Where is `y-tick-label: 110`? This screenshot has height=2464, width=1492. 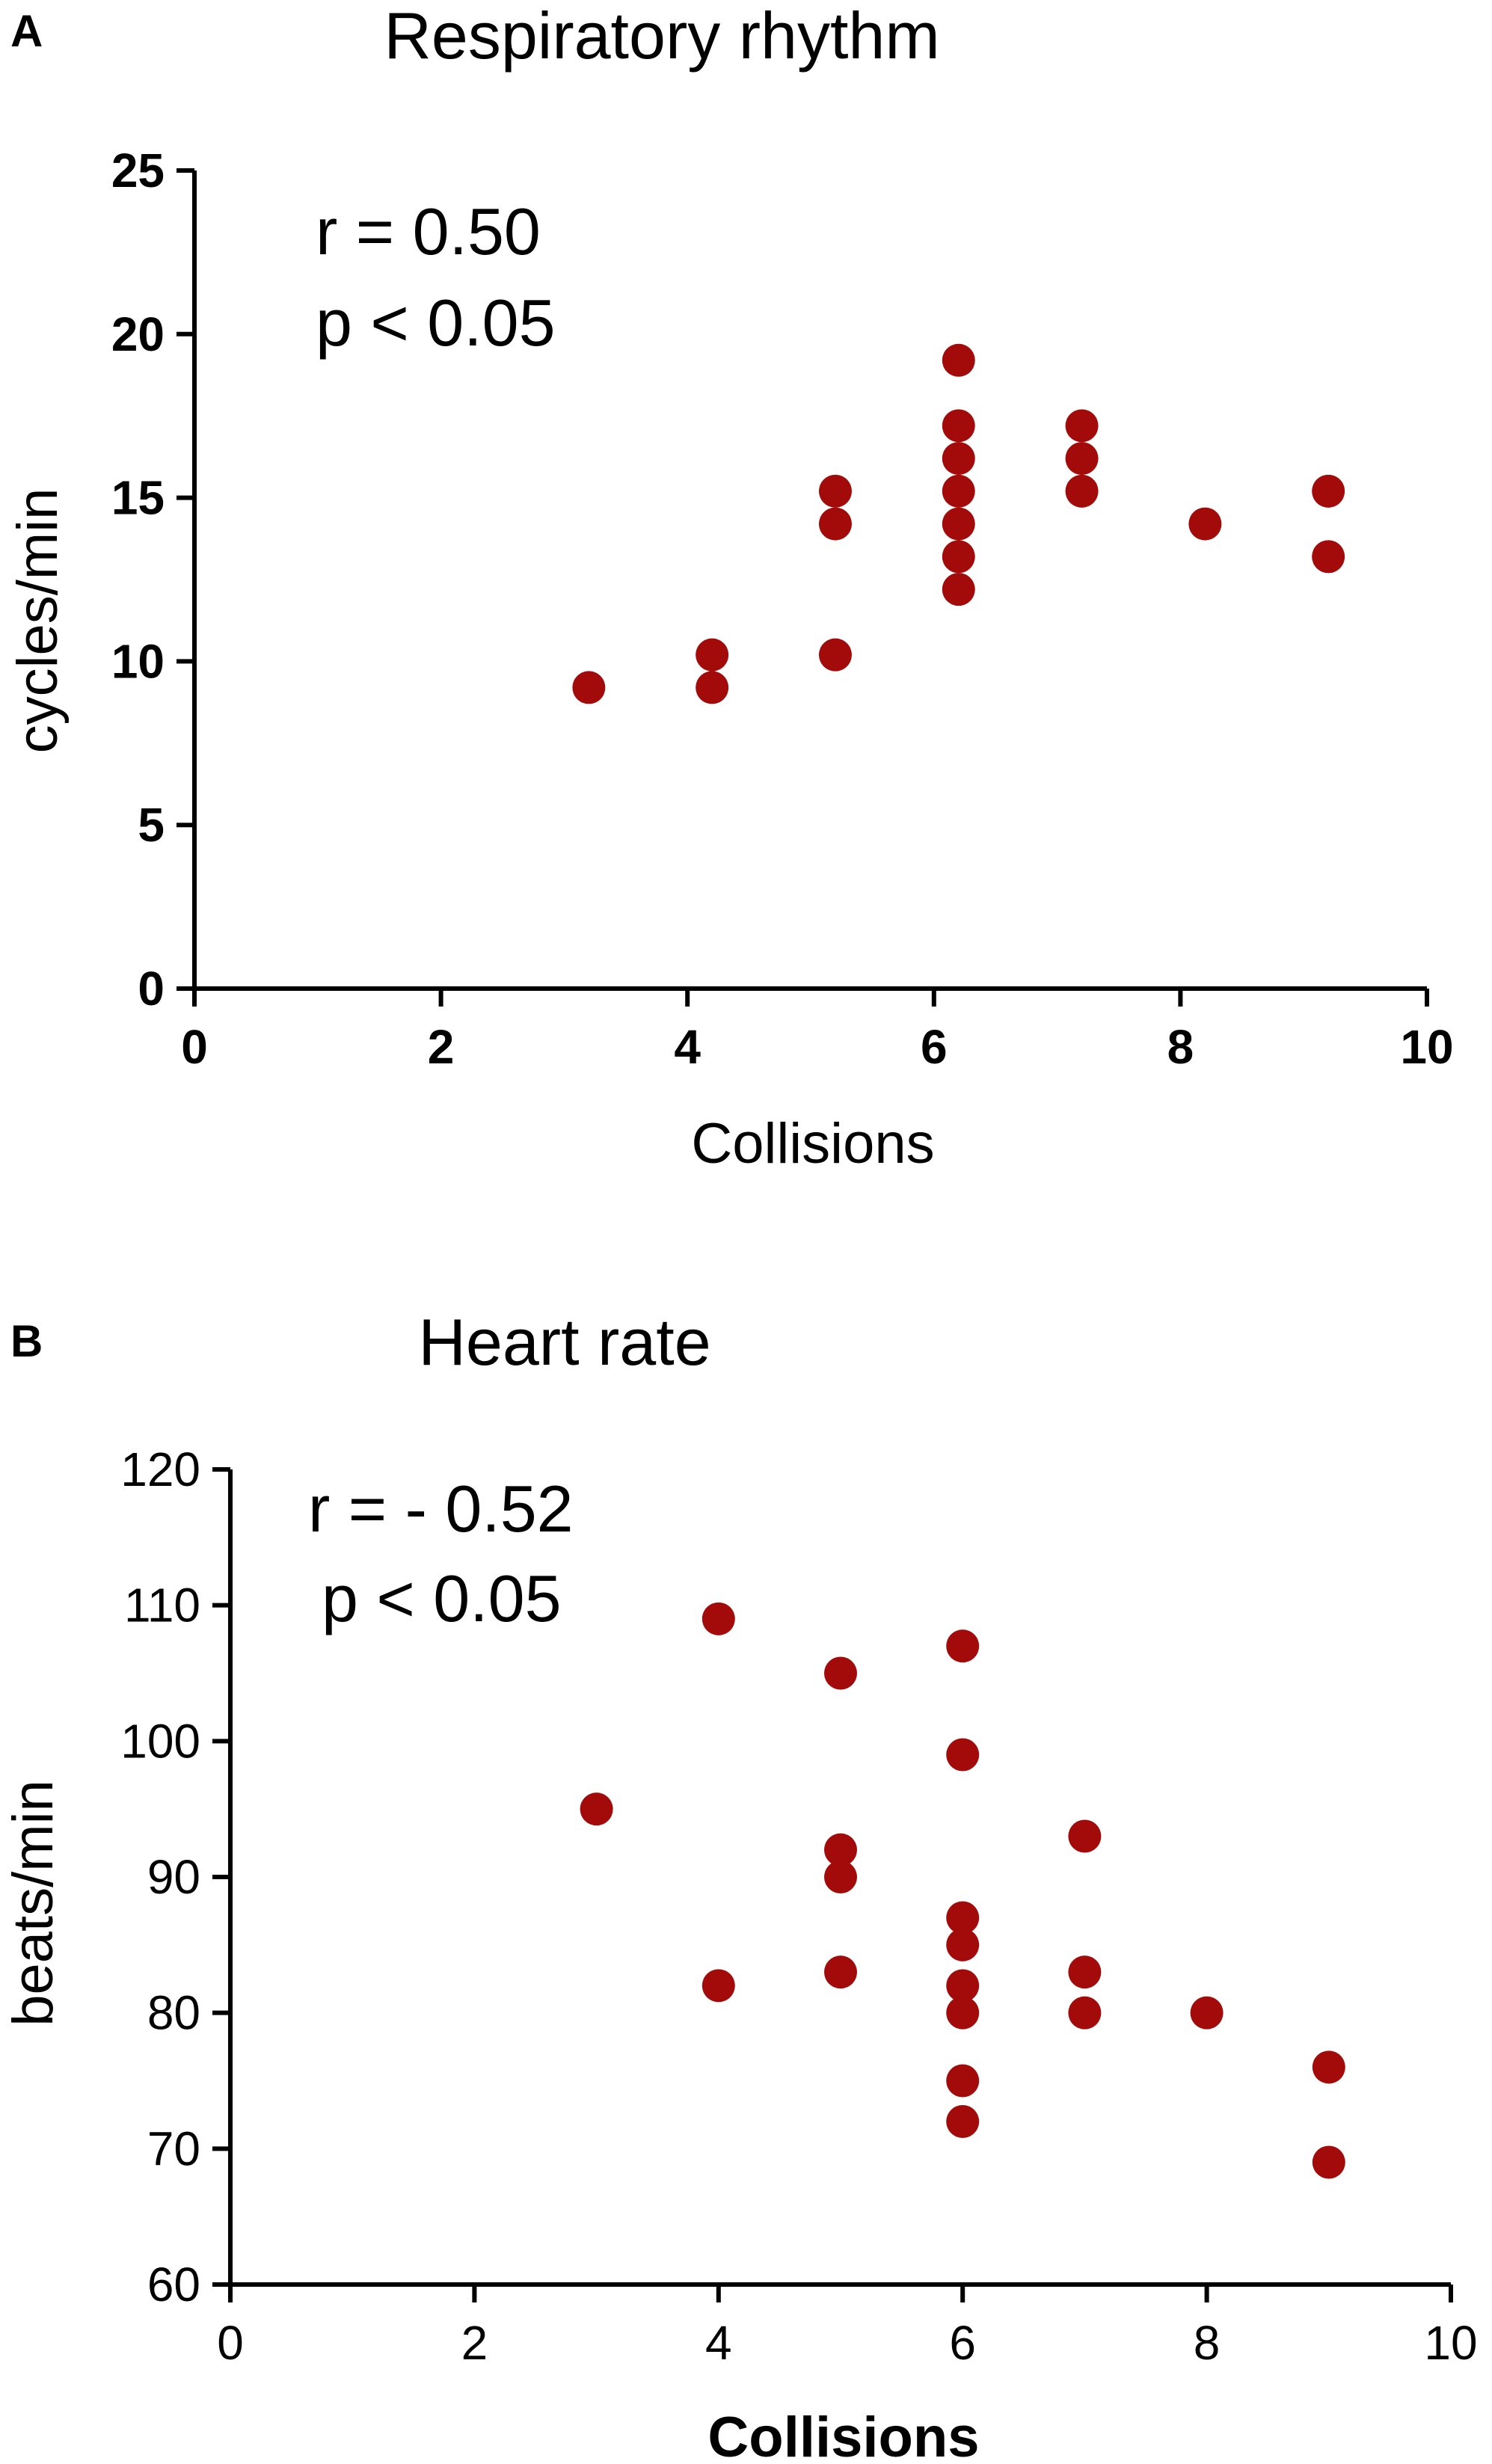
y-tick-label: 110 is located at coordinates (162, 1605).